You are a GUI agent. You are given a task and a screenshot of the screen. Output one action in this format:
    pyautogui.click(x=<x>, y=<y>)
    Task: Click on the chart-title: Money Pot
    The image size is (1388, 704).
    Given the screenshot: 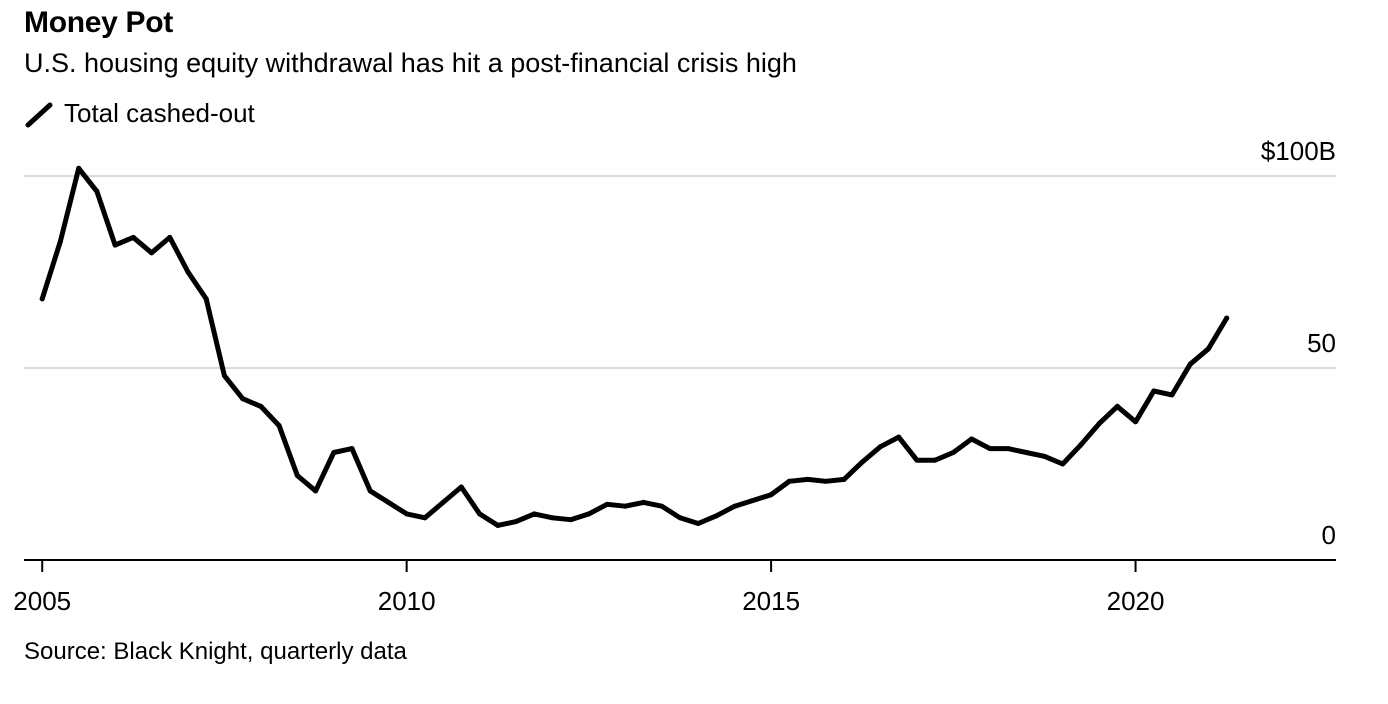 What is the action you would take?
    pyautogui.click(x=98, y=22)
    